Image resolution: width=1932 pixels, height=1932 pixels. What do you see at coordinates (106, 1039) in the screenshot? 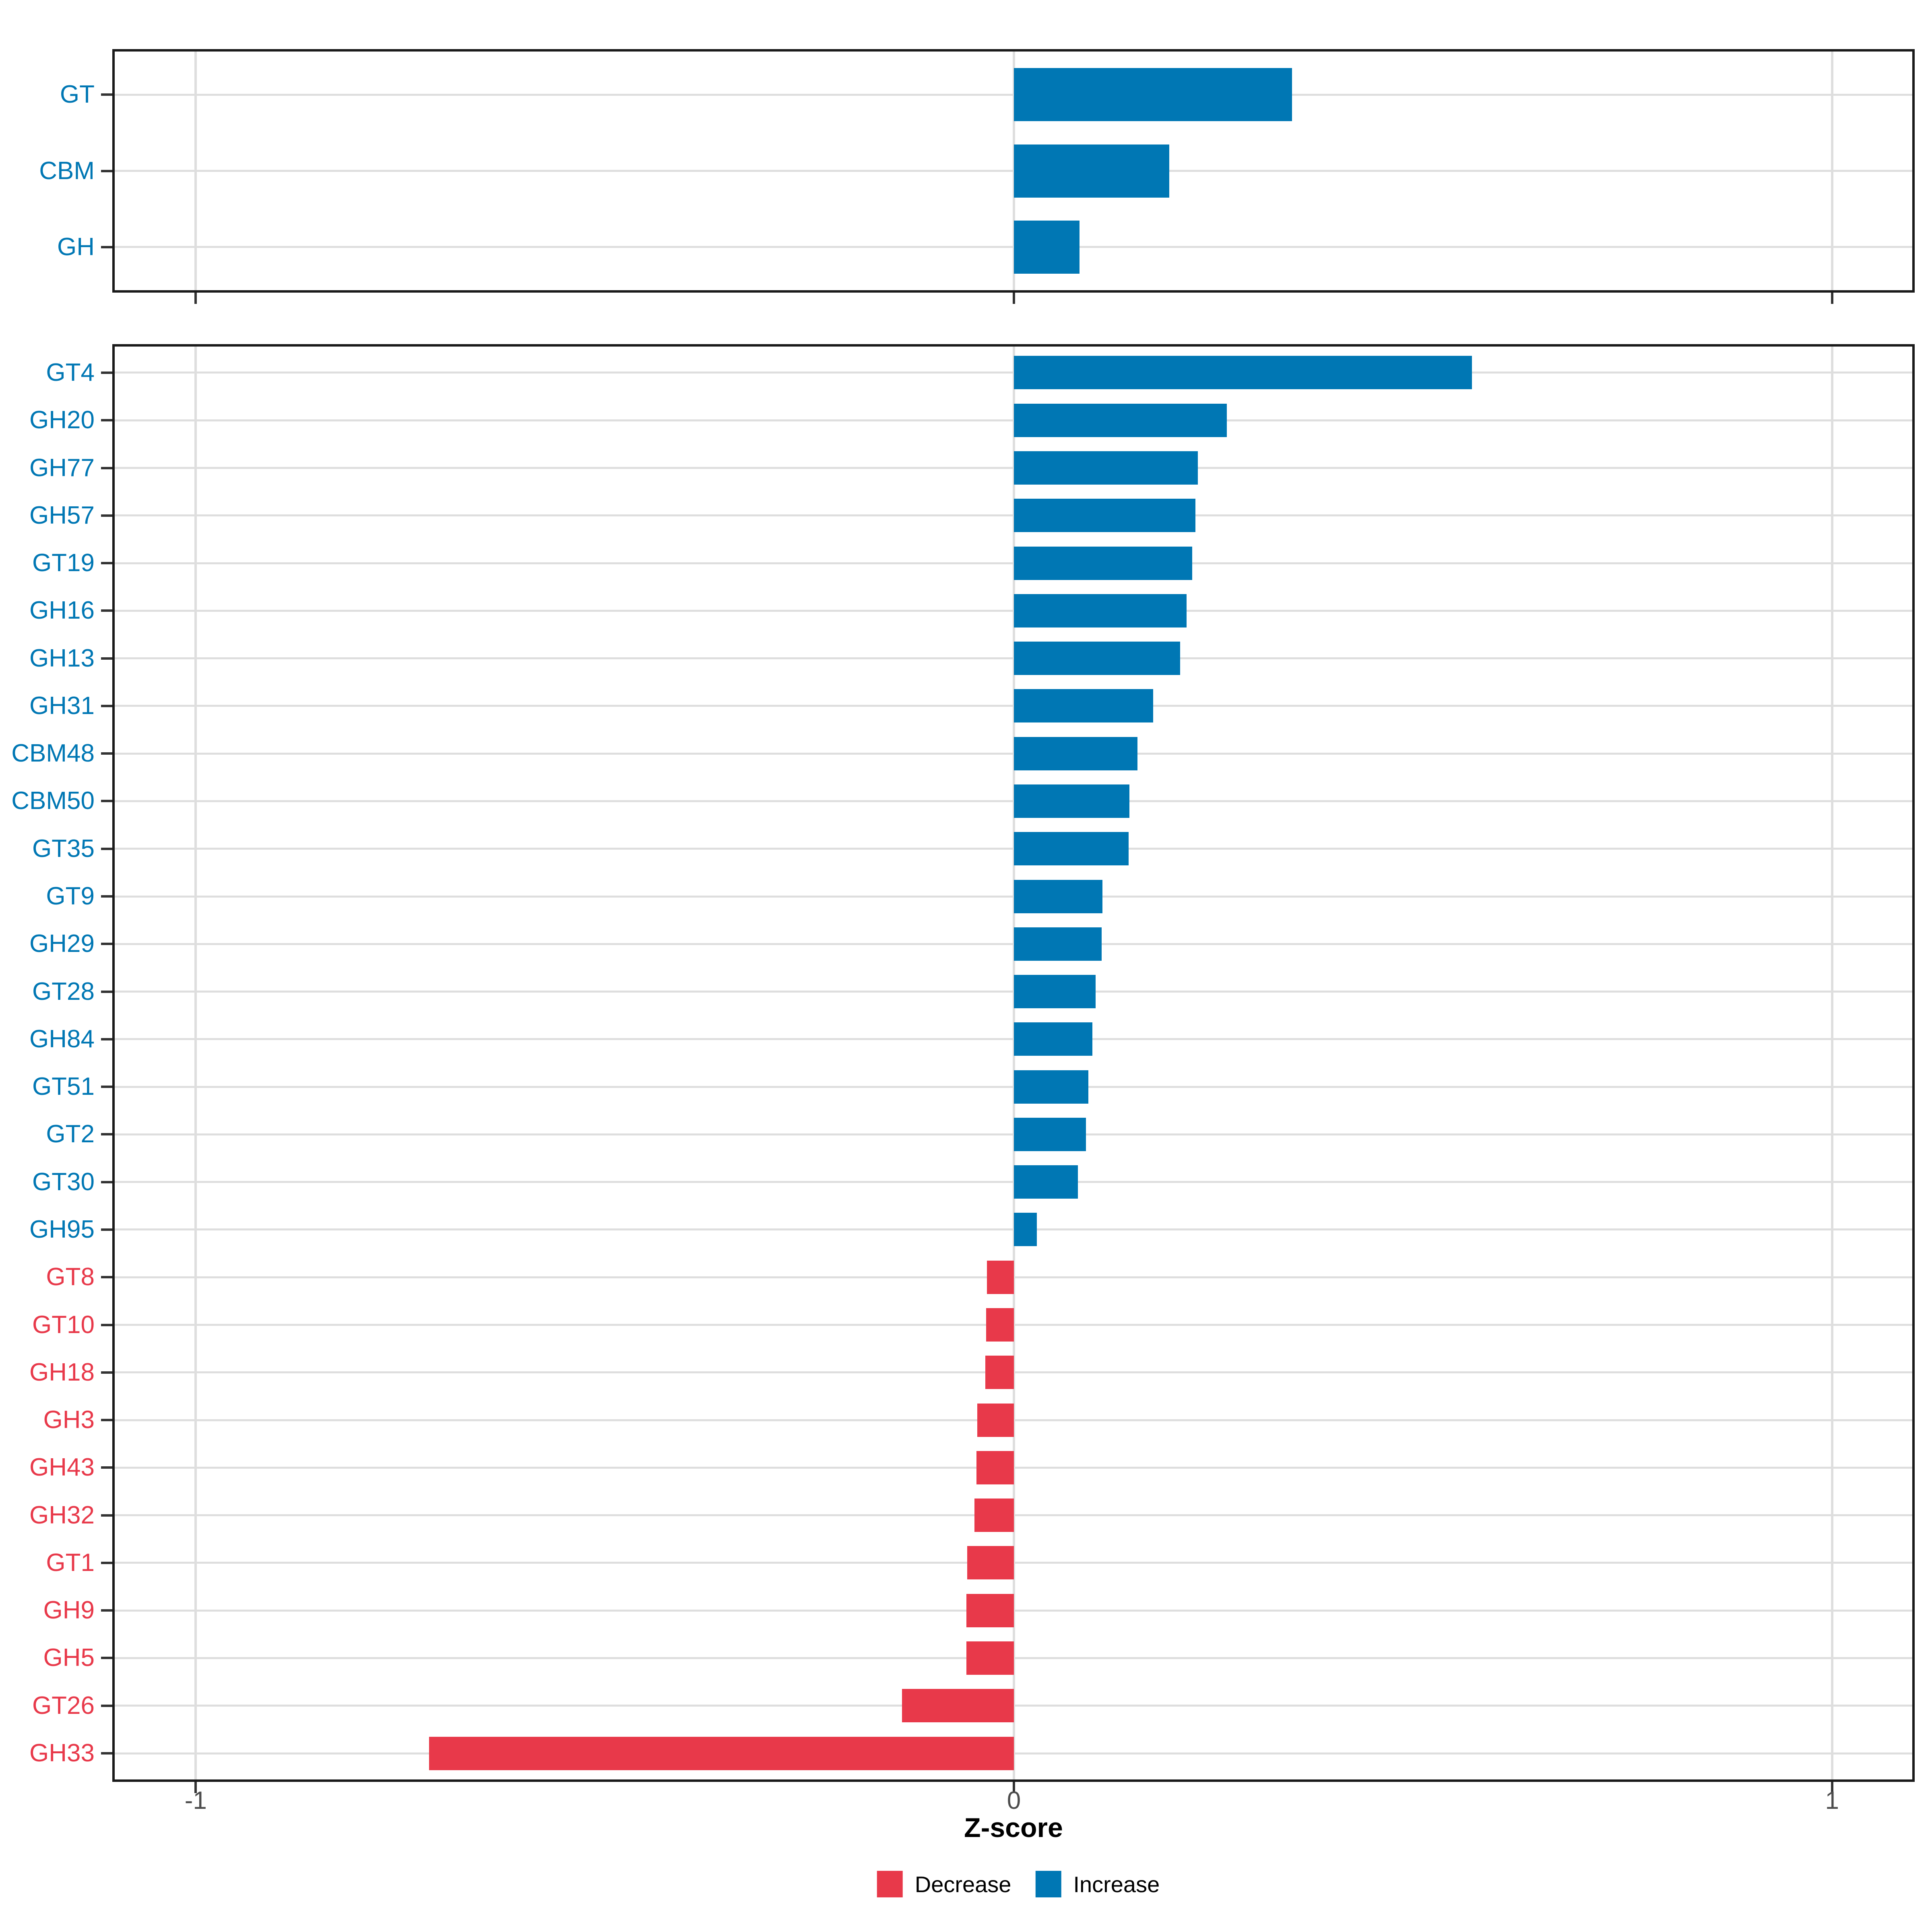
I see `y-tick-GH84` at bounding box center [106, 1039].